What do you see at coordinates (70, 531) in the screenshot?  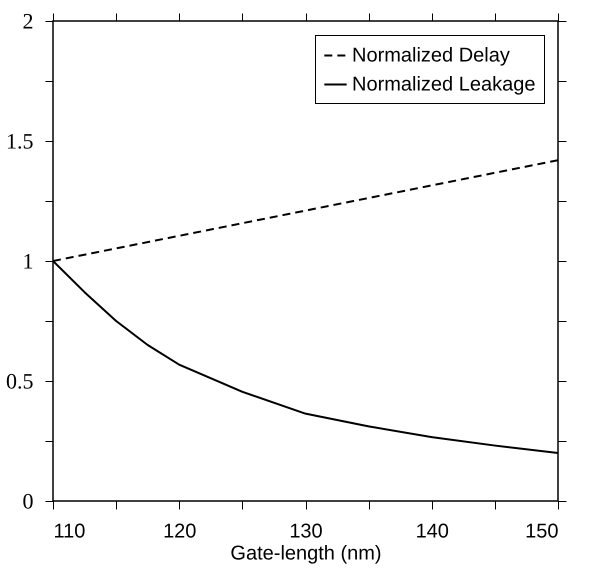 I see `x-tick-label: 110` at bounding box center [70, 531].